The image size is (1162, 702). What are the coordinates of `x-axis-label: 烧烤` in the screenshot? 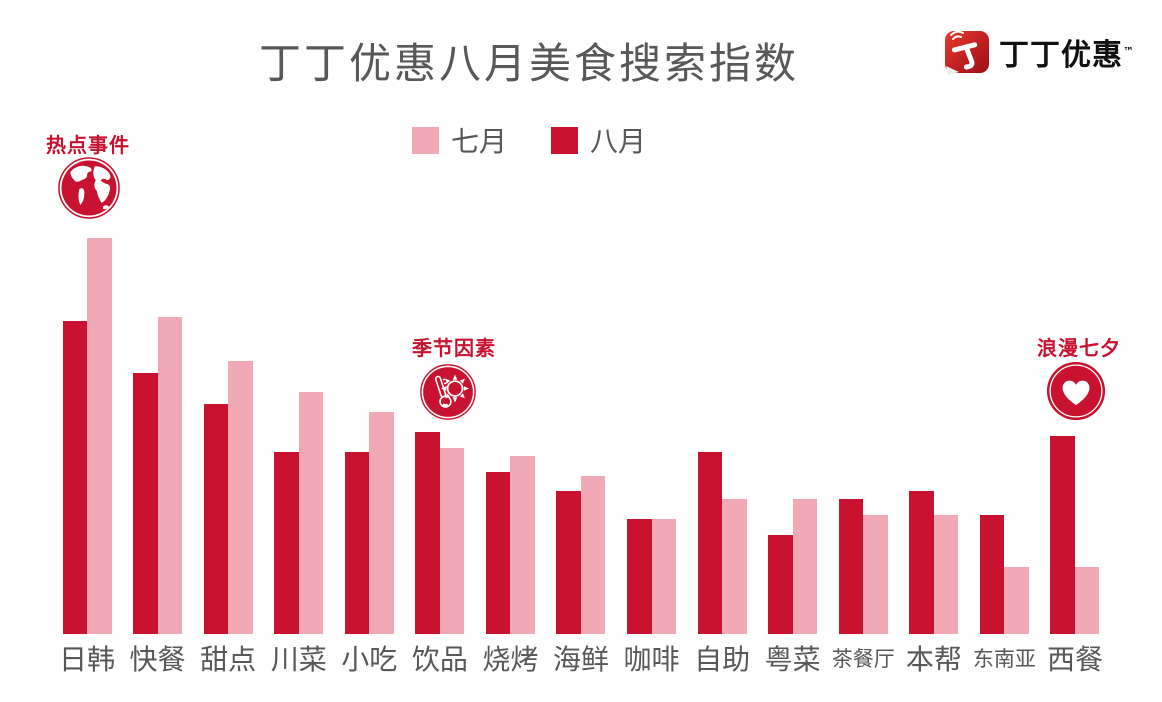 It's located at (510, 659).